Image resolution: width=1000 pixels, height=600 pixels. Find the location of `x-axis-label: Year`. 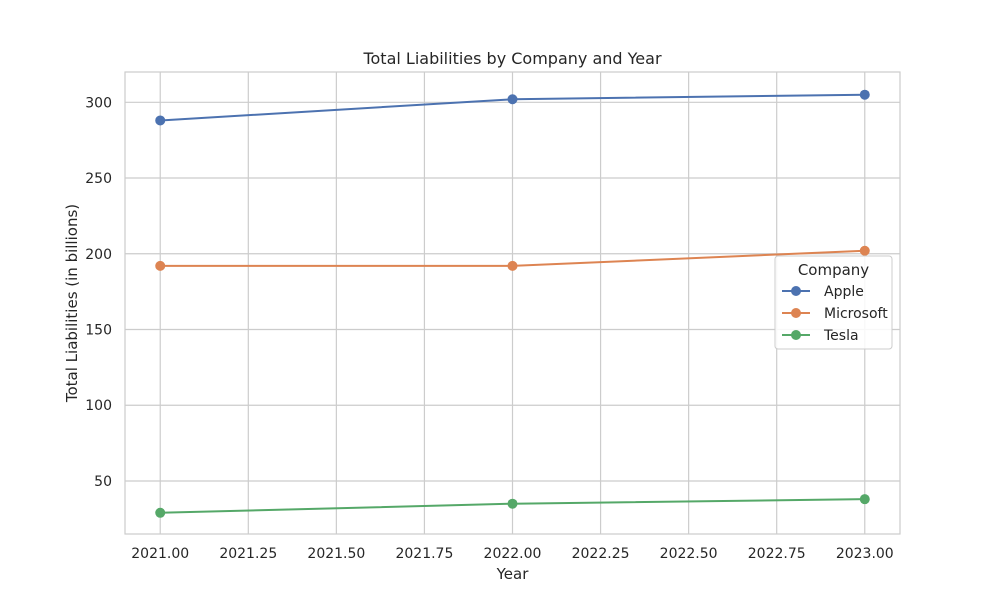

x-axis-label: Year is located at coordinates (513, 574).